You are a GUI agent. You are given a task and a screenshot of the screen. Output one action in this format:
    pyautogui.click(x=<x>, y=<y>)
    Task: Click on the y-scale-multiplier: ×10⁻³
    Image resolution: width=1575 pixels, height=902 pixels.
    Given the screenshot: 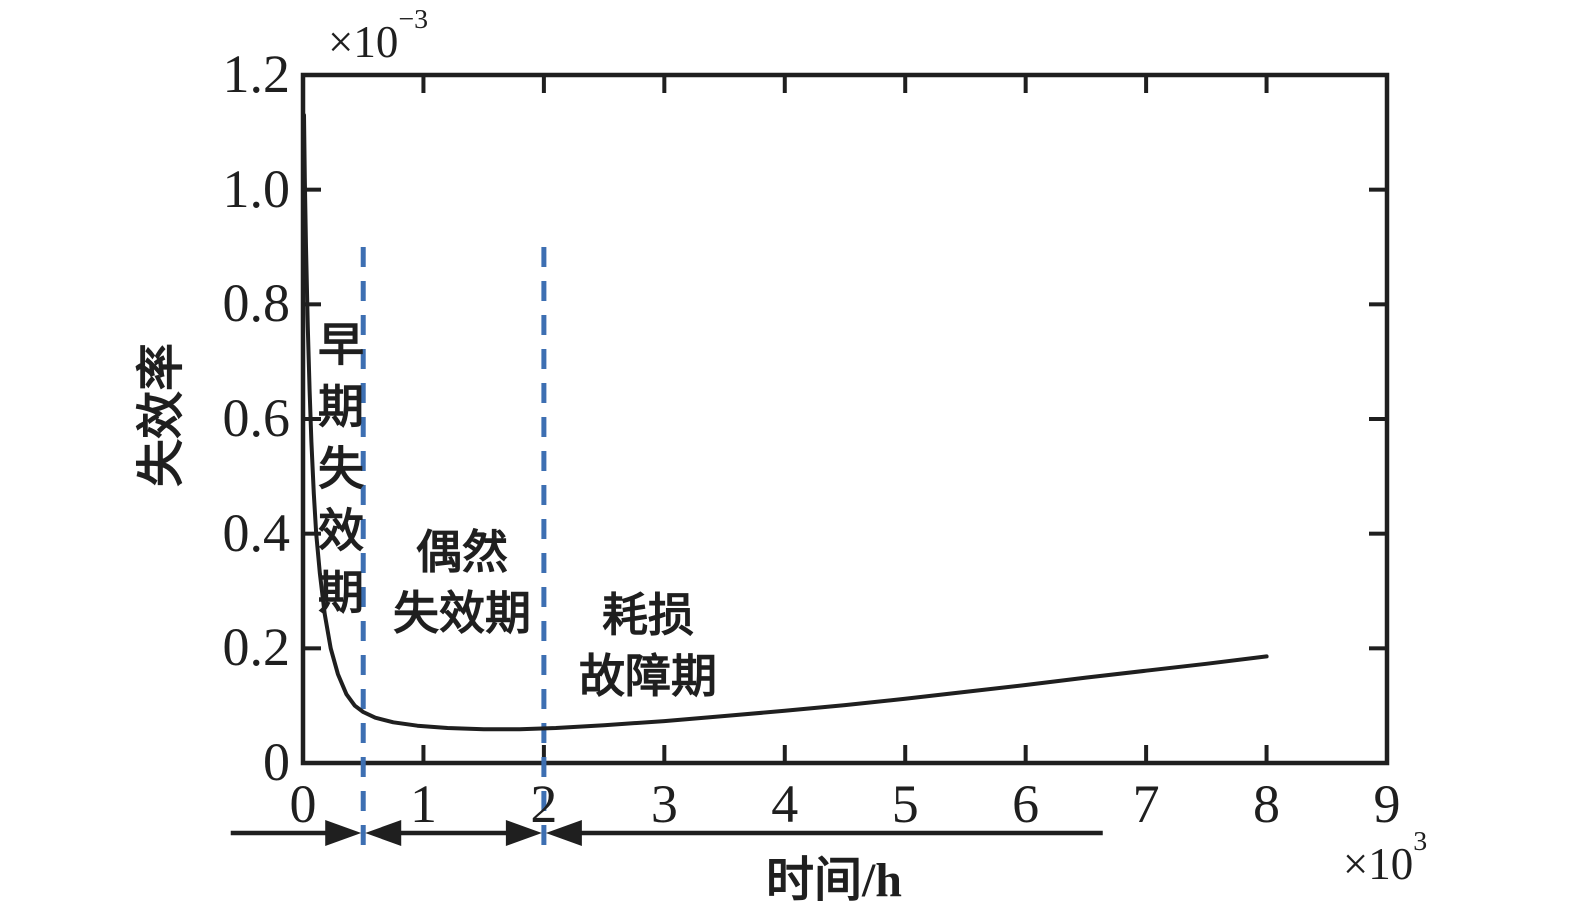 What is the action you would take?
    pyautogui.click(x=378, y=36)
    